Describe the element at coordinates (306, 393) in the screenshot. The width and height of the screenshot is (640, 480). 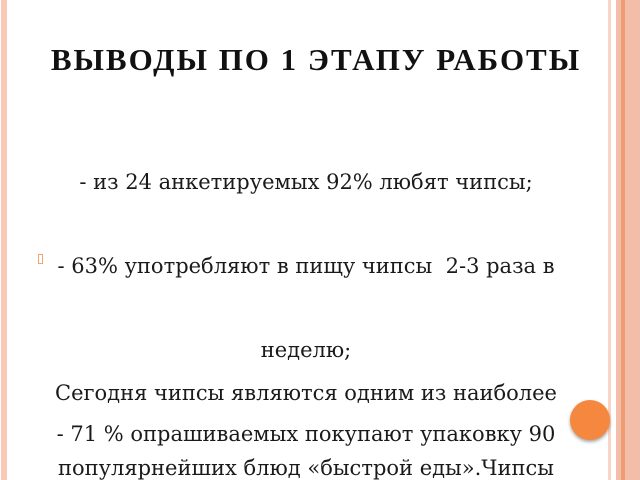
I see `summary-line: Сегодня чипсы являются одним из наиболее` at that location.